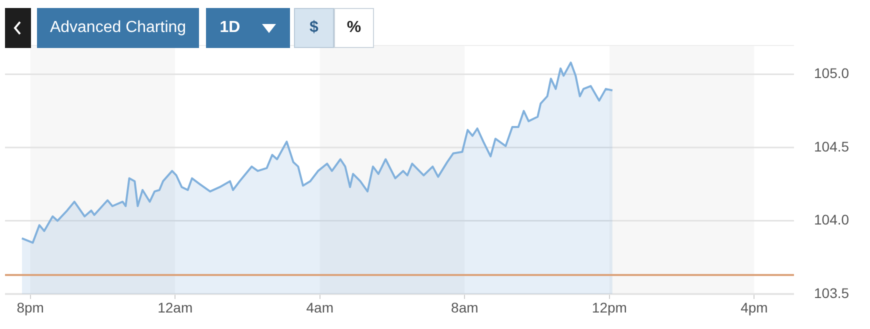  Describe the element at coordinates (248, 28) in the screenshot. I see `dropdown-button: 1D` at that location.